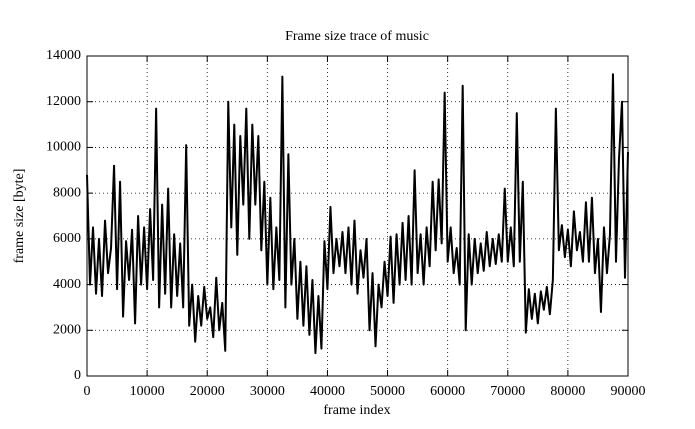  Describe the element at coordinates (63, 55) in the screenshot. I see `y-tick-label: 14000` at that location.